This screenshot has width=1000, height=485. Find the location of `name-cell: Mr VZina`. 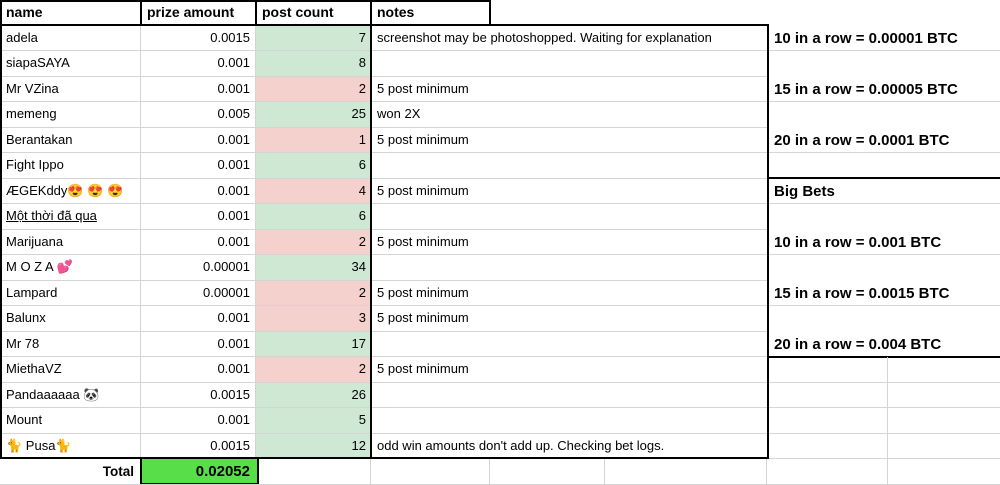

name-cell: Mr VZina is located at coordinates (70, 88).